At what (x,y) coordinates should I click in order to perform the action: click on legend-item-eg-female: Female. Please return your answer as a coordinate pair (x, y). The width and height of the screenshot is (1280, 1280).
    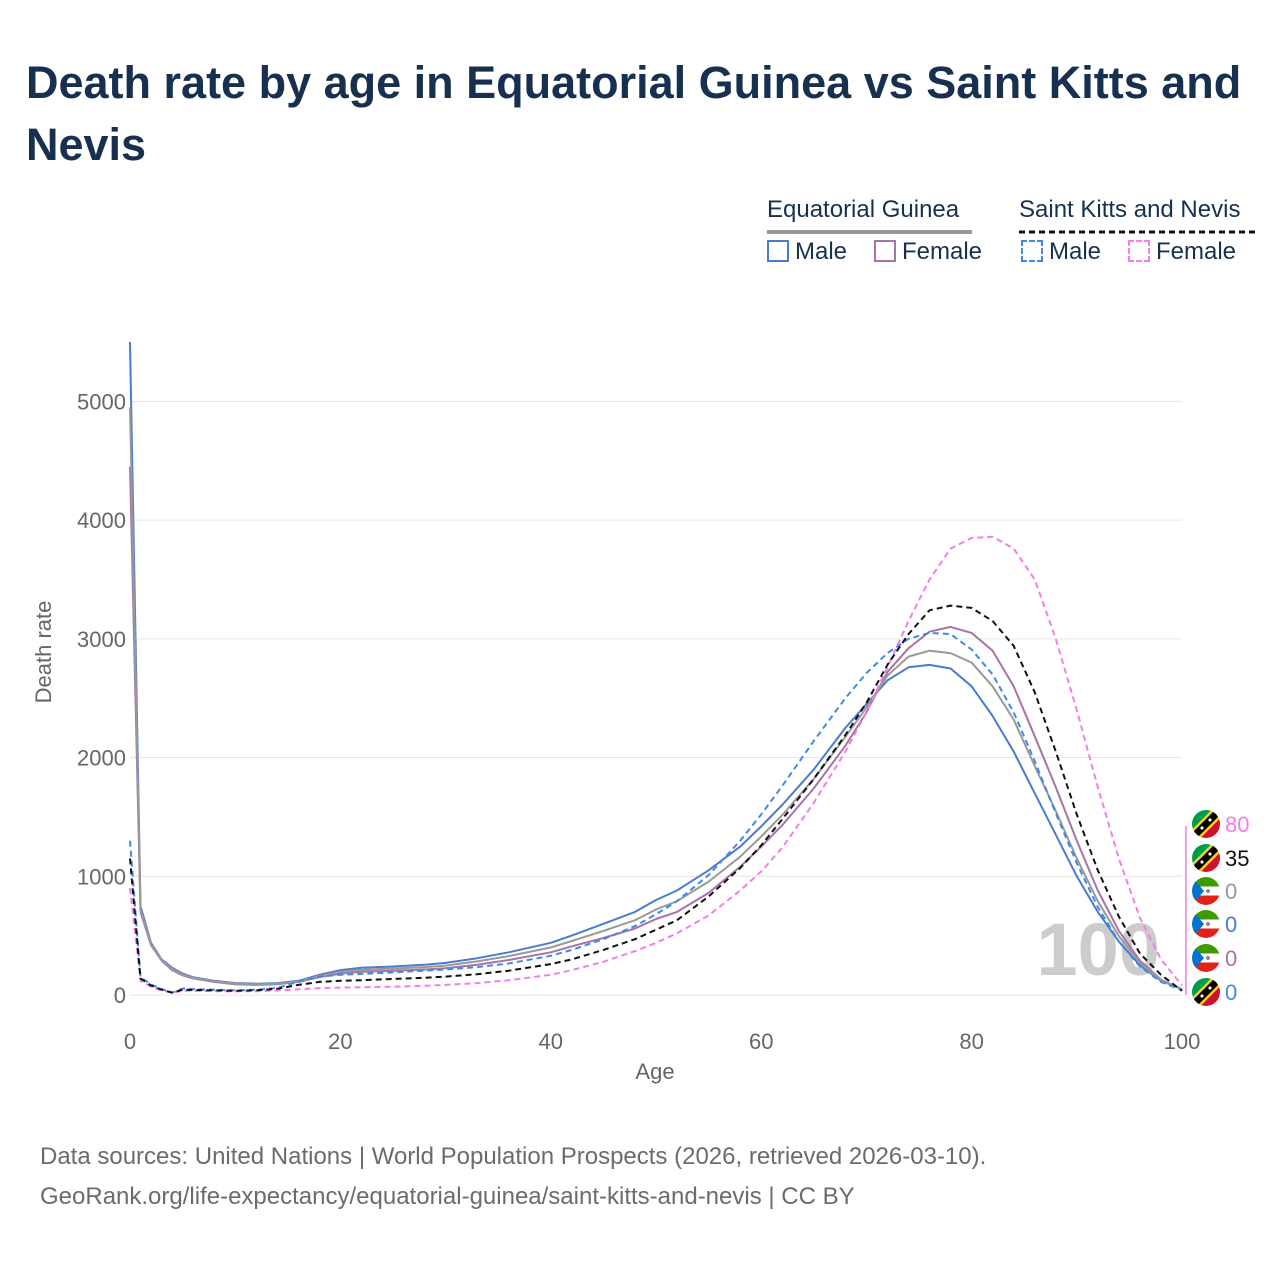
    Looking at the image, I should click on (928, 252).